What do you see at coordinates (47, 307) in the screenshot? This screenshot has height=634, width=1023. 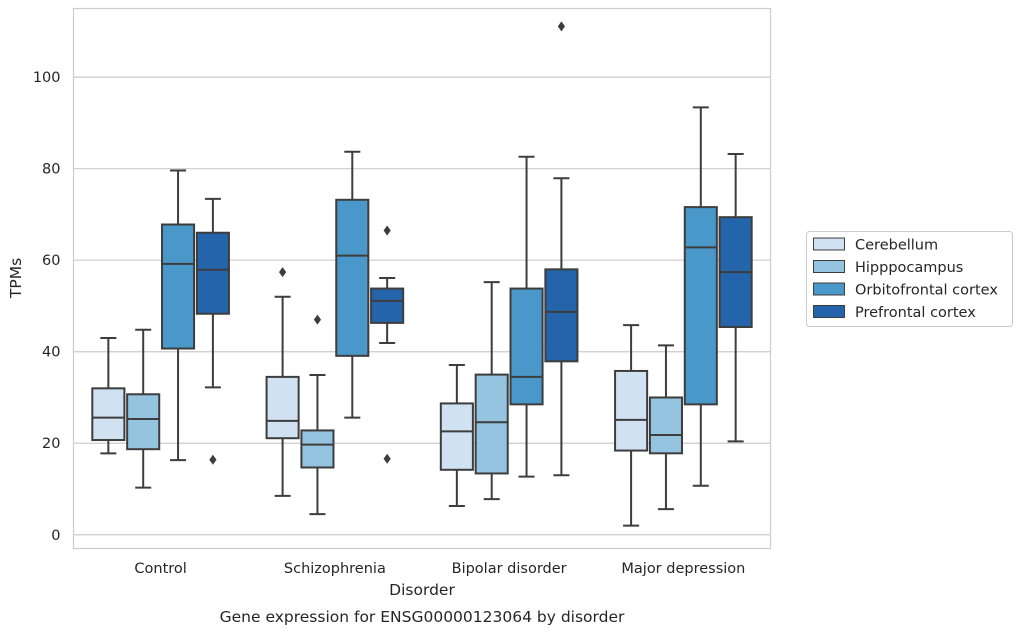 I see `y-tick-labels: 0 20 40 60 80 100` at bounding box center [47, 307].